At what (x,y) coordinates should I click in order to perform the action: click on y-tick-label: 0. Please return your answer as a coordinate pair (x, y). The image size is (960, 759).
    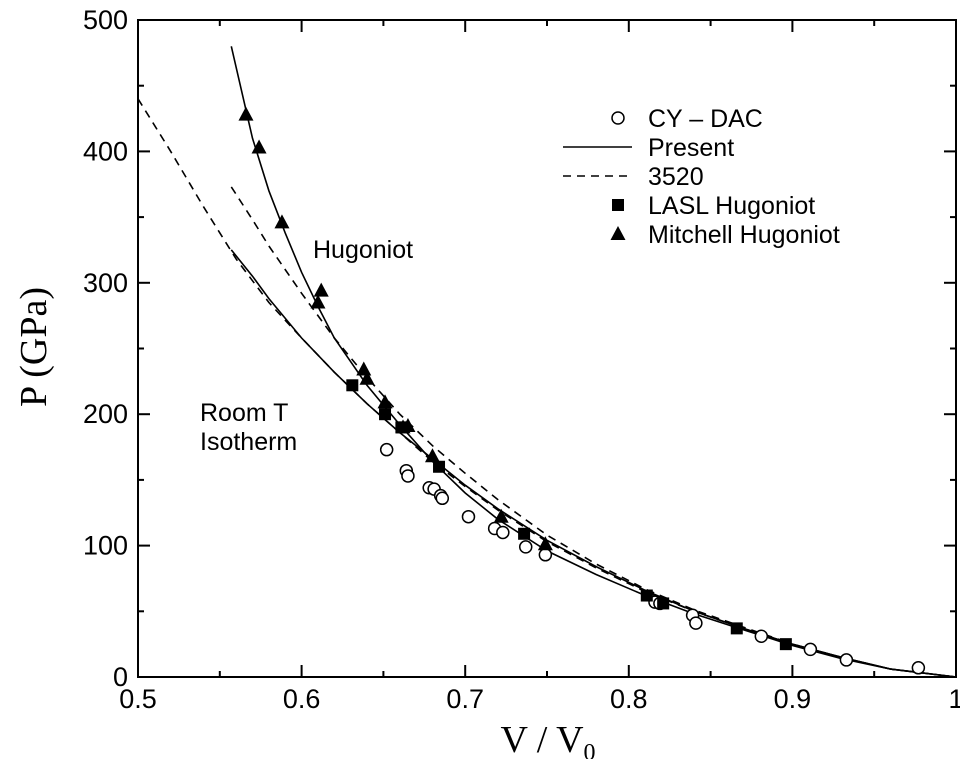
    Looking at the image, I should click on (120, 677).